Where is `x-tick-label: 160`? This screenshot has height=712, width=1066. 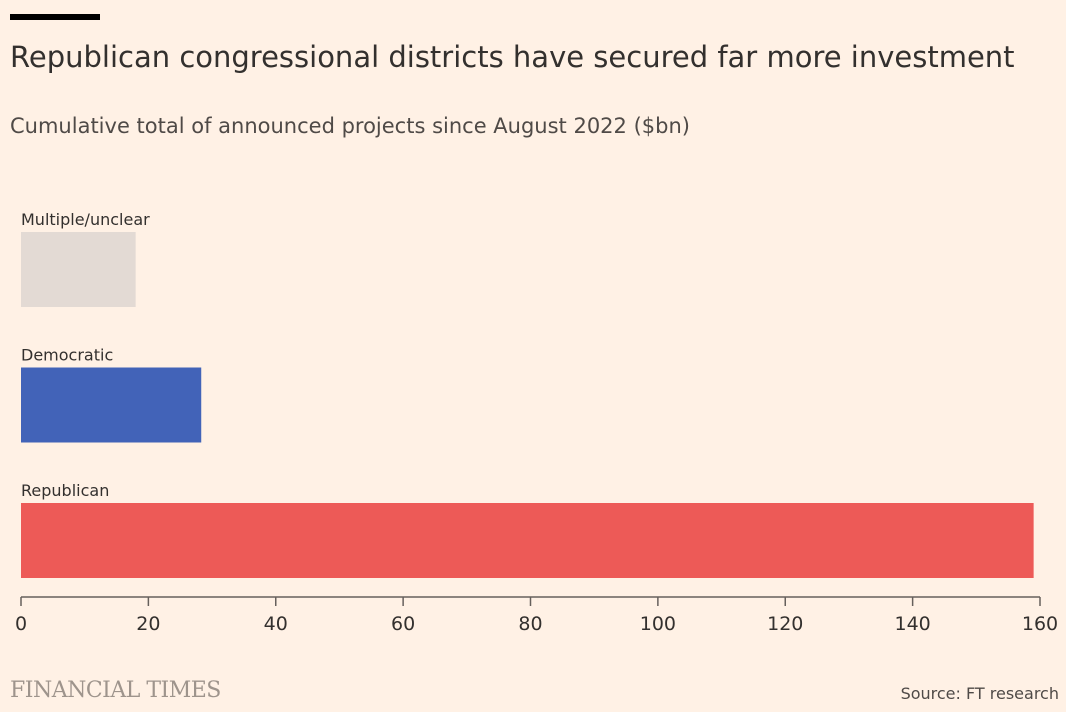 x-tick-label: 160 is located at coordinates (1040, 624).